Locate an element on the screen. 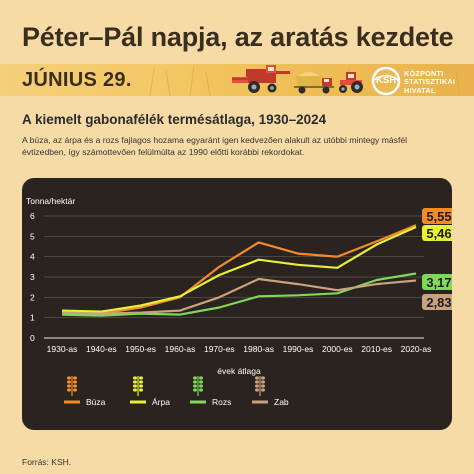 The image size is (474, 474). org-logo-text: KSH is located at coordinates (386, 80).